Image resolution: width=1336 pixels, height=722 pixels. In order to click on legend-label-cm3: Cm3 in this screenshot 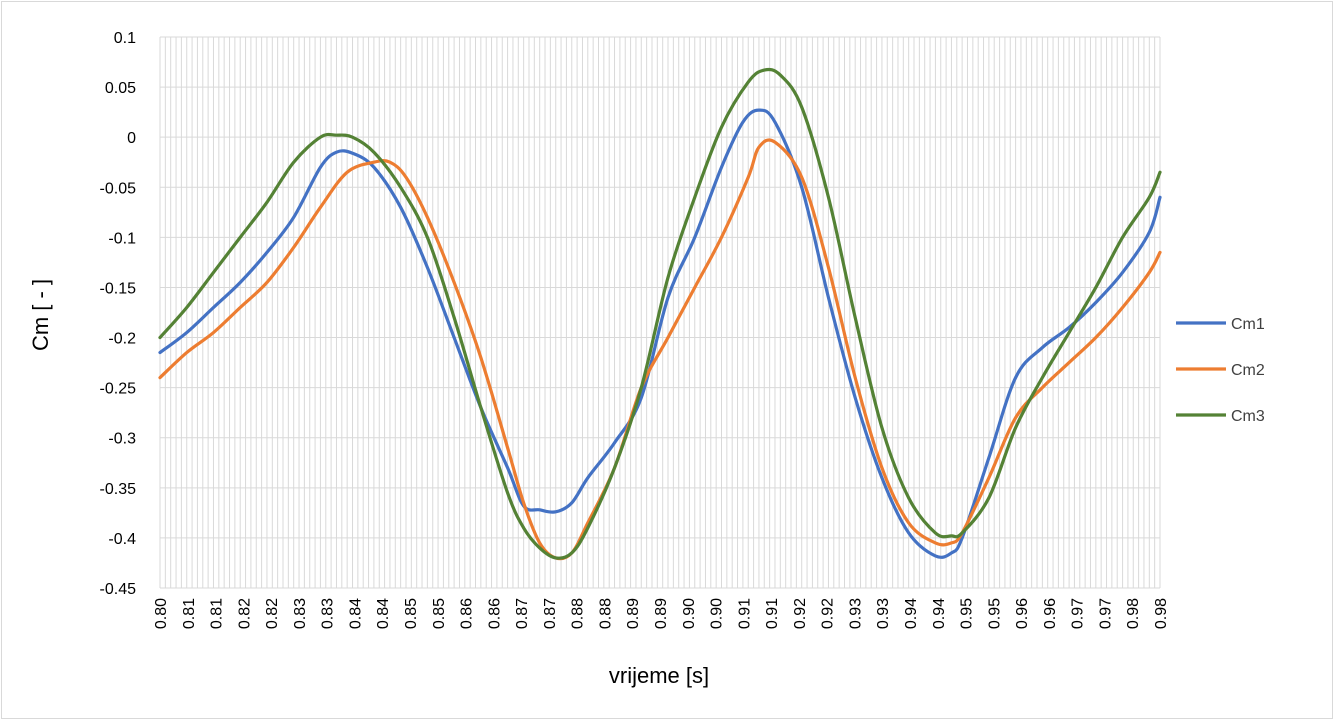, I will do `click(1248, 416)`.